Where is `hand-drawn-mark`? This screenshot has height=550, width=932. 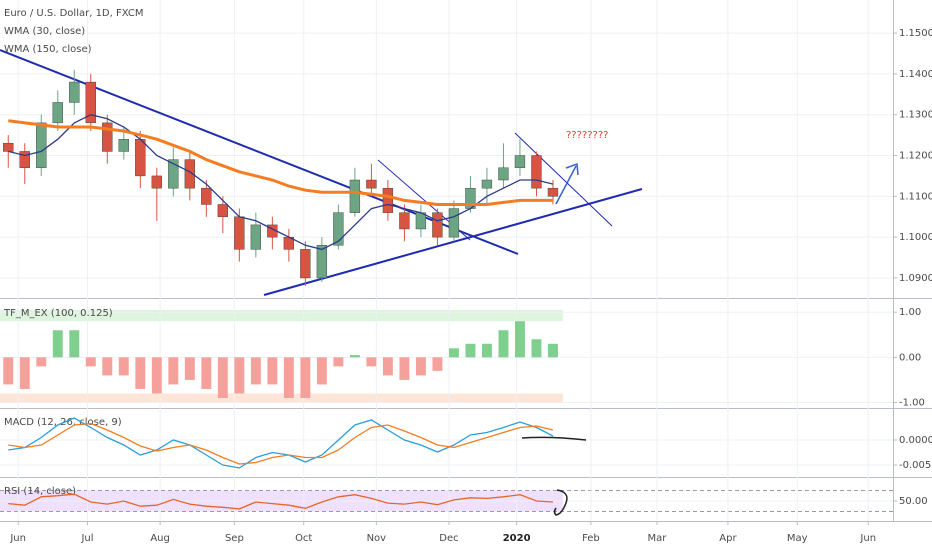
hand-drawn-mark is located at coordinates (560, 502).